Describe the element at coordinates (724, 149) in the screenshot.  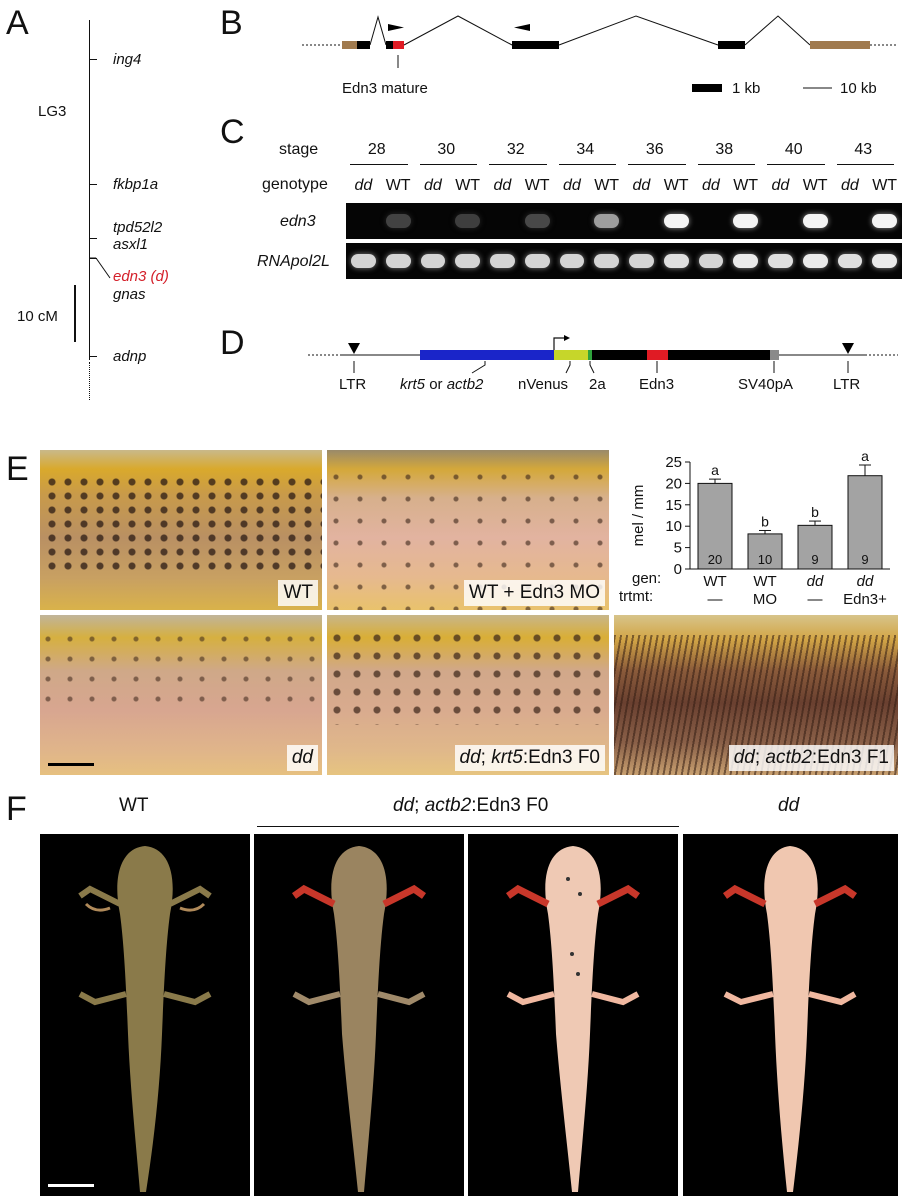
I see `stage-label: 38` at that location.